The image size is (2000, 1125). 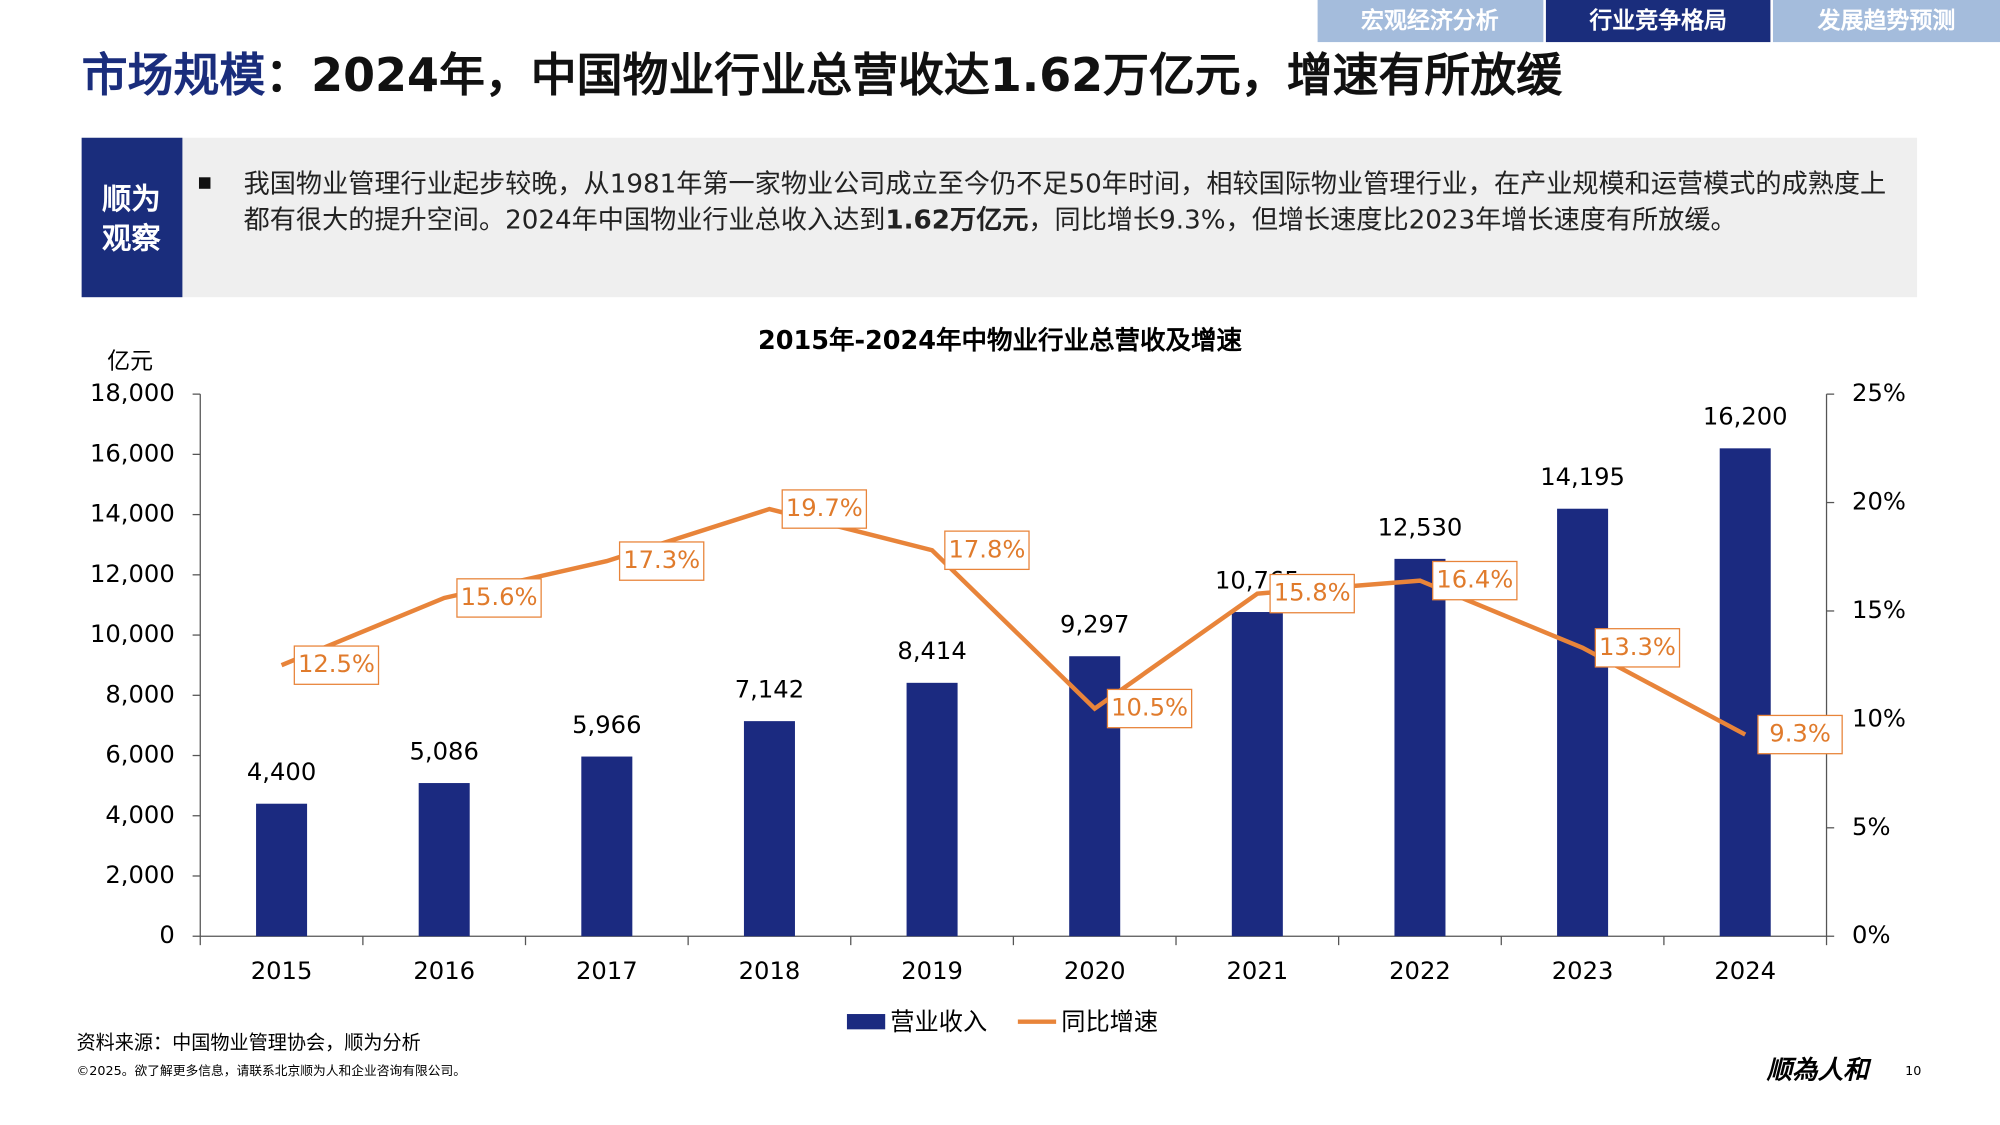 What do you see at coordinates (132, 217) in the screenshot?
I see `observation-label-bg` at bounding box center [132, 217].